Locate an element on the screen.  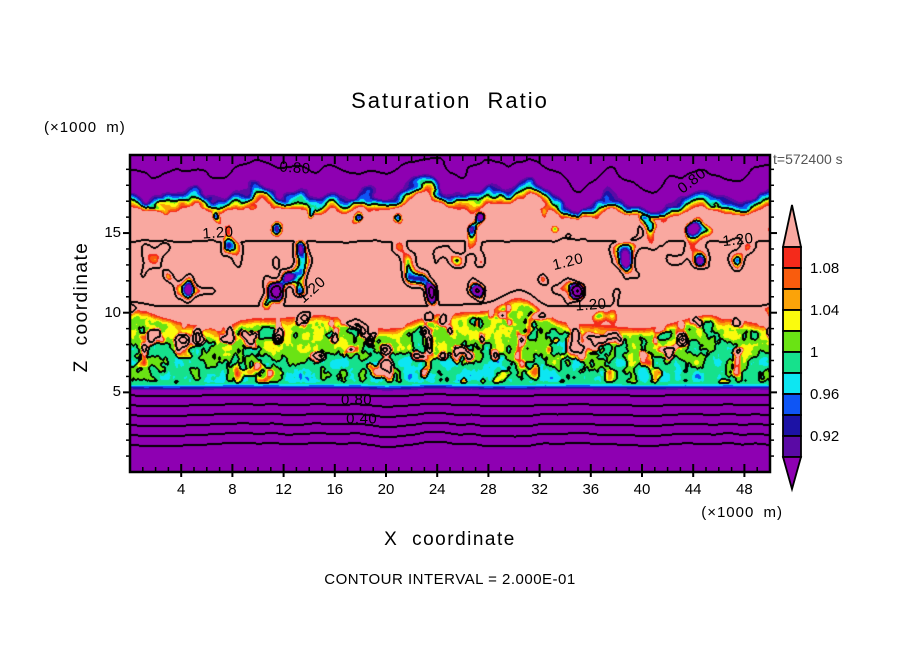
z-axis-title: Z coordinate is located at coordinates (81, 307).